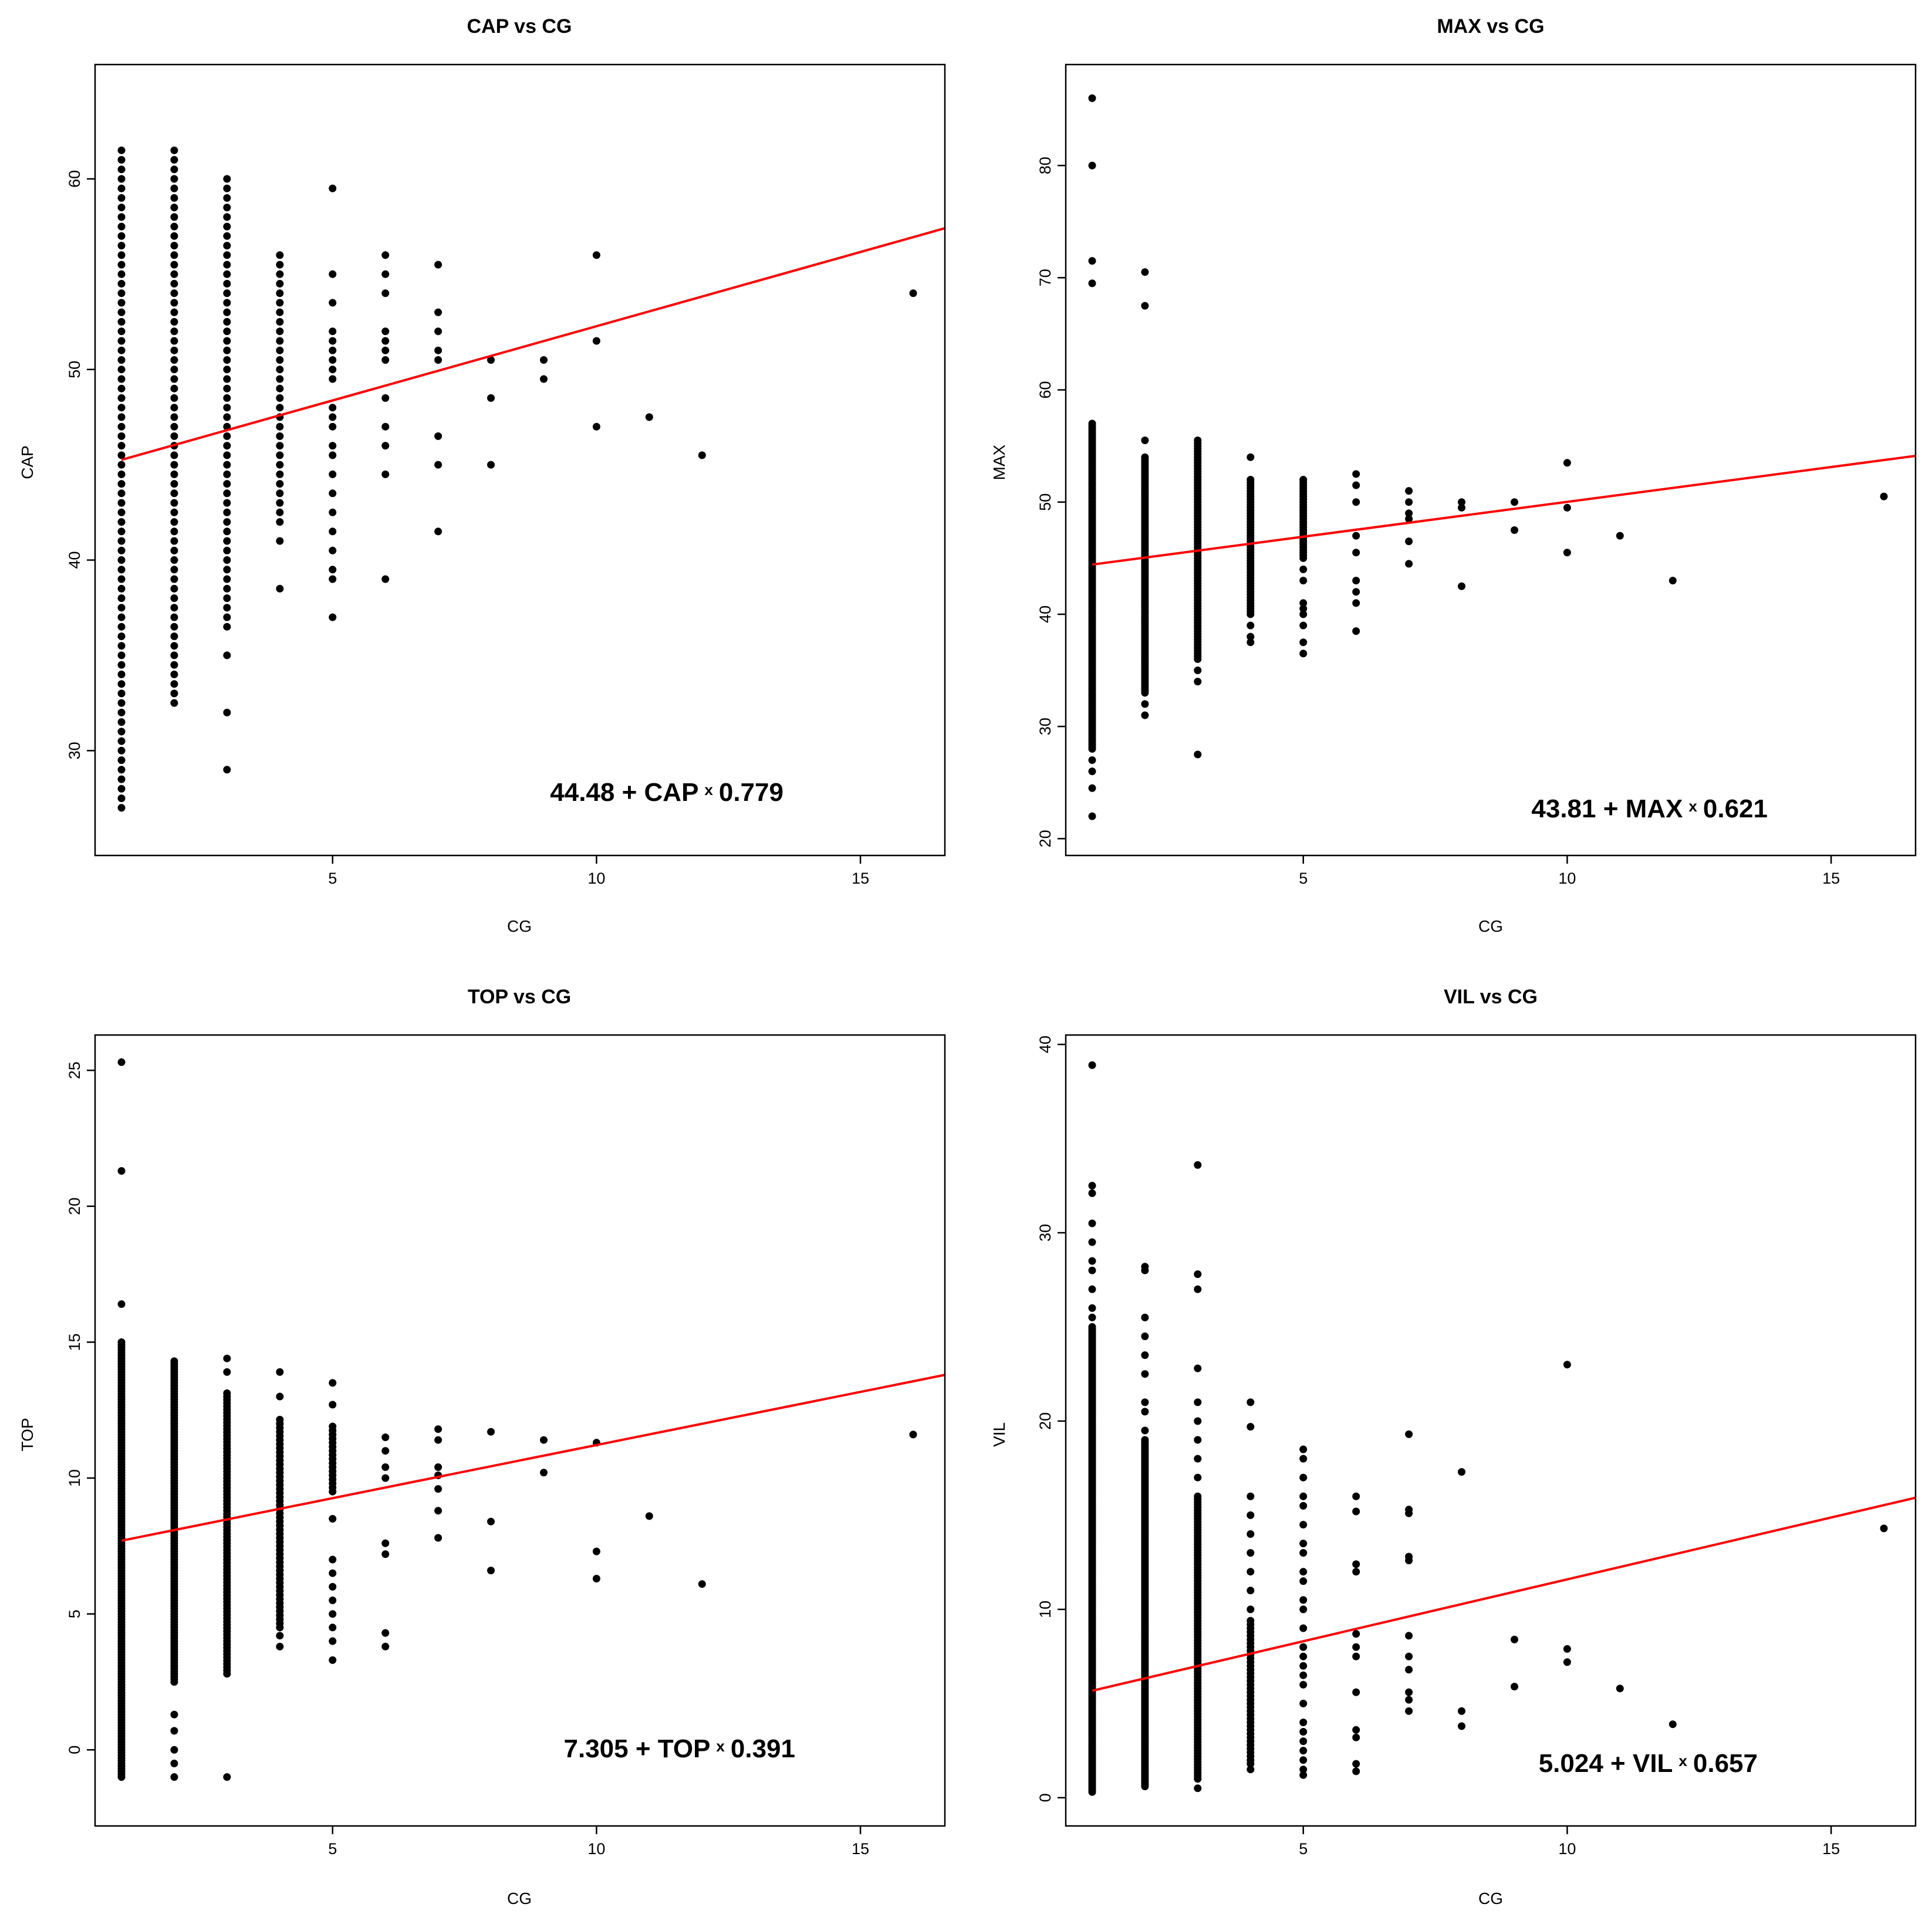 This screenshot has height=1921, width=1932. Describe the element at coordinates (582, 792) in the screenshot. I see `equation-intercept: 44.48` at that location.